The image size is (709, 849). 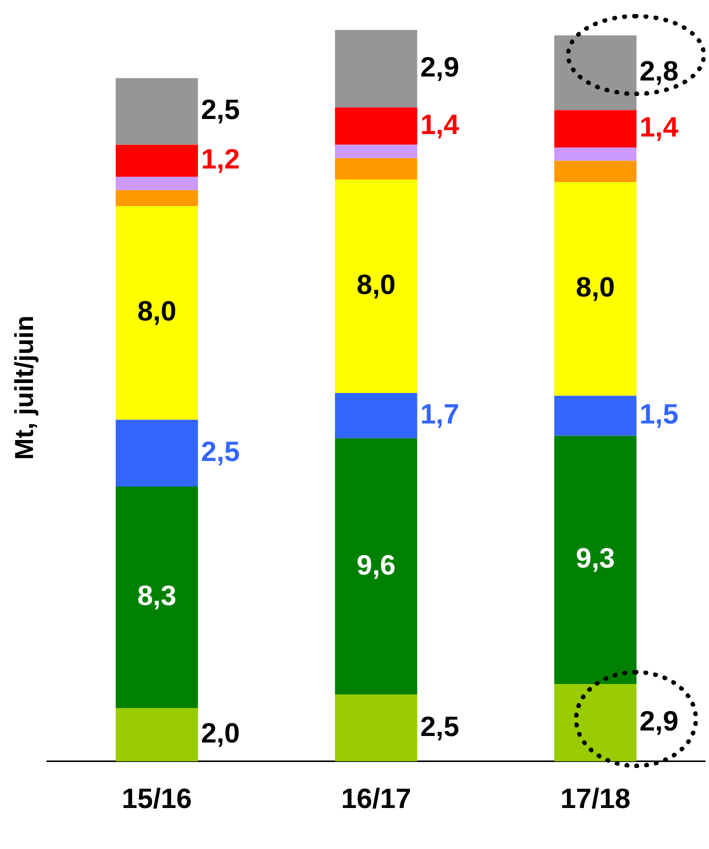 What do you see at coordinates (658, 414) in the screenshot?
I see `data-label: 1,5` at bounding box center [658, 414].